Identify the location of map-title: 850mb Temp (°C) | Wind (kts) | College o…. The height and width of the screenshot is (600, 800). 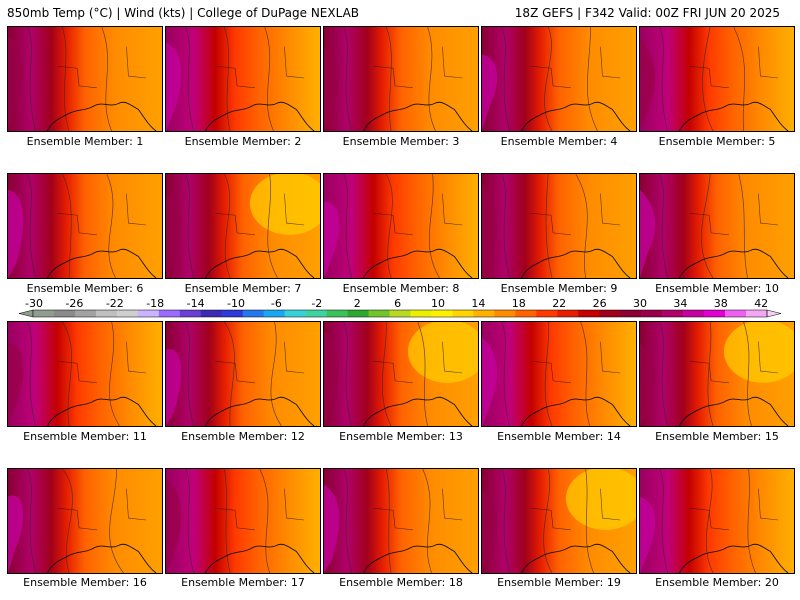
(183, 13).